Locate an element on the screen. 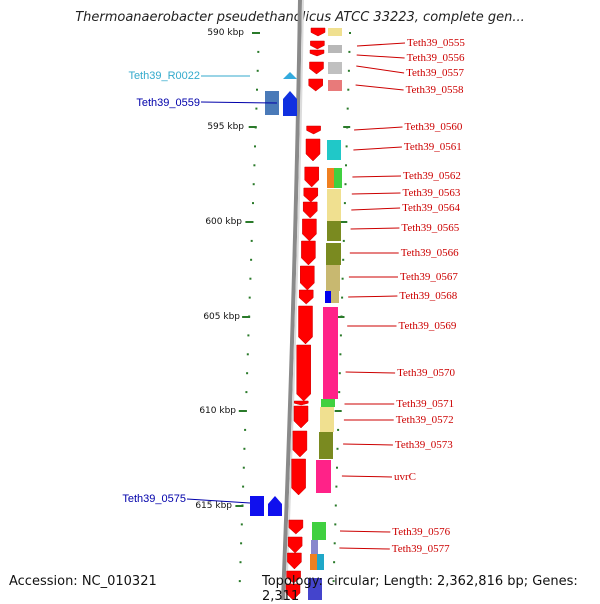  gene-label-right: Teth39_0561 is located at coordinates (433, 147).